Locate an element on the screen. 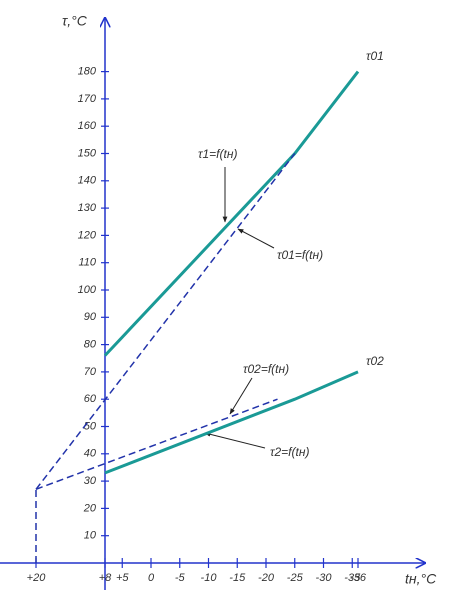  x-tick-label: -35 is located at coordinates (352, 578).